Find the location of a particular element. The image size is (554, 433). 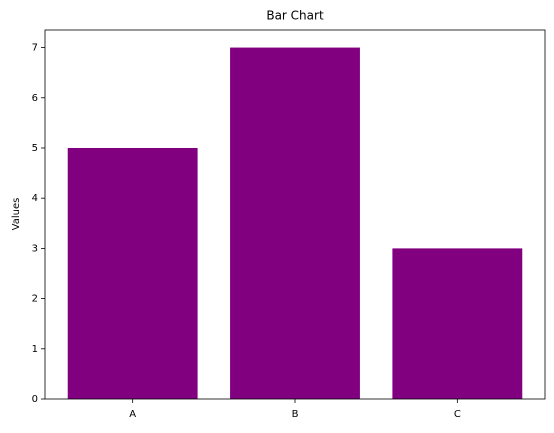

y-tick-label: 1 is located at coordinates (35, 349).